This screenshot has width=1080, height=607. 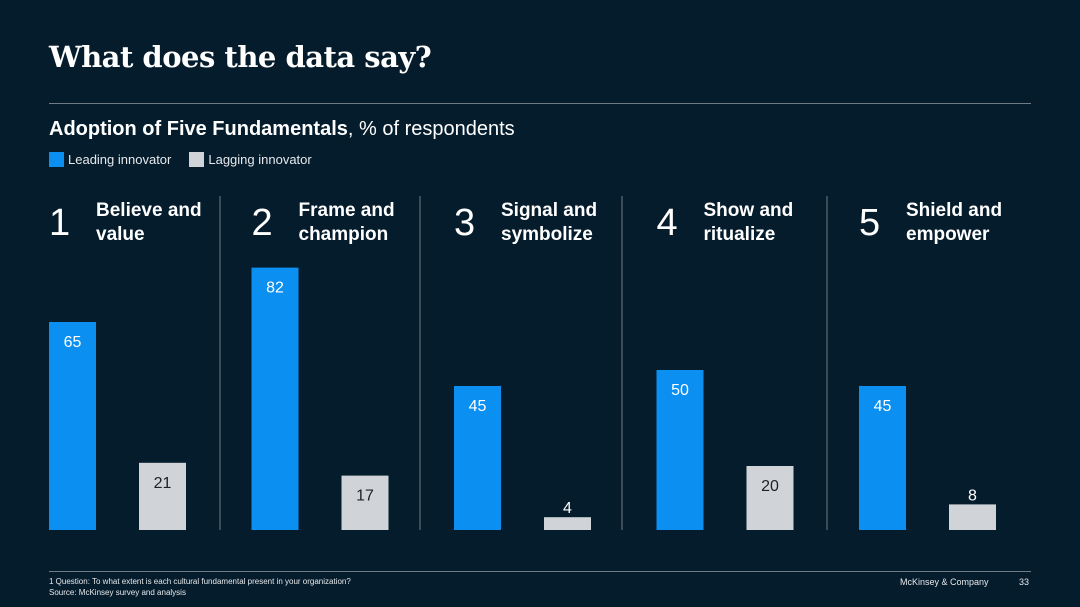 I want to click on data-label-leading-1: 65, so click(x=73, y=342).